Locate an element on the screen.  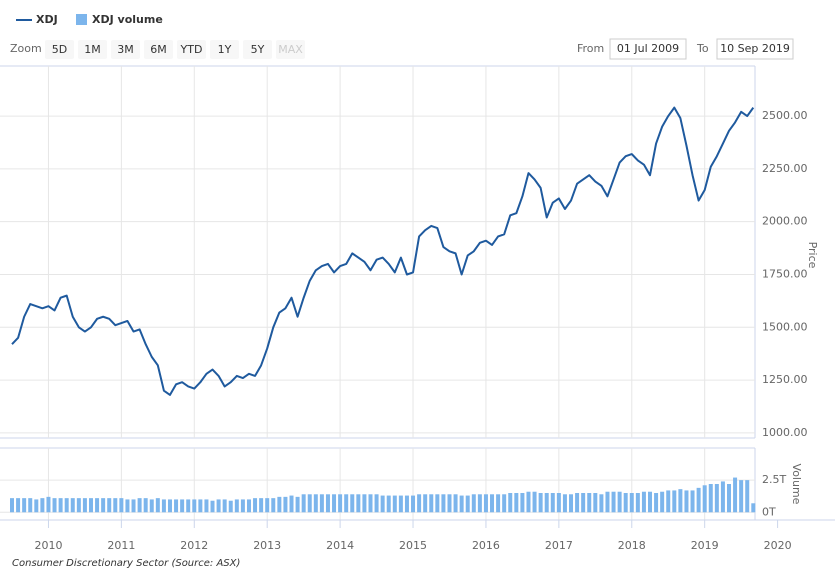
range-button-label: 1Y is located at coordinates (225, 49).